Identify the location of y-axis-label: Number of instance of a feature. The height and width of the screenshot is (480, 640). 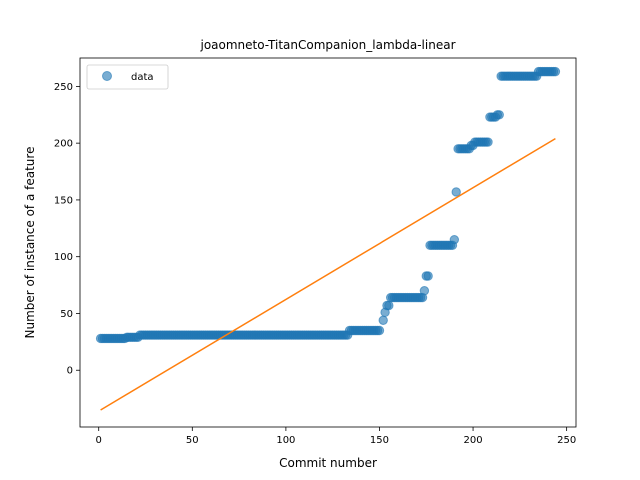
(30, 243).